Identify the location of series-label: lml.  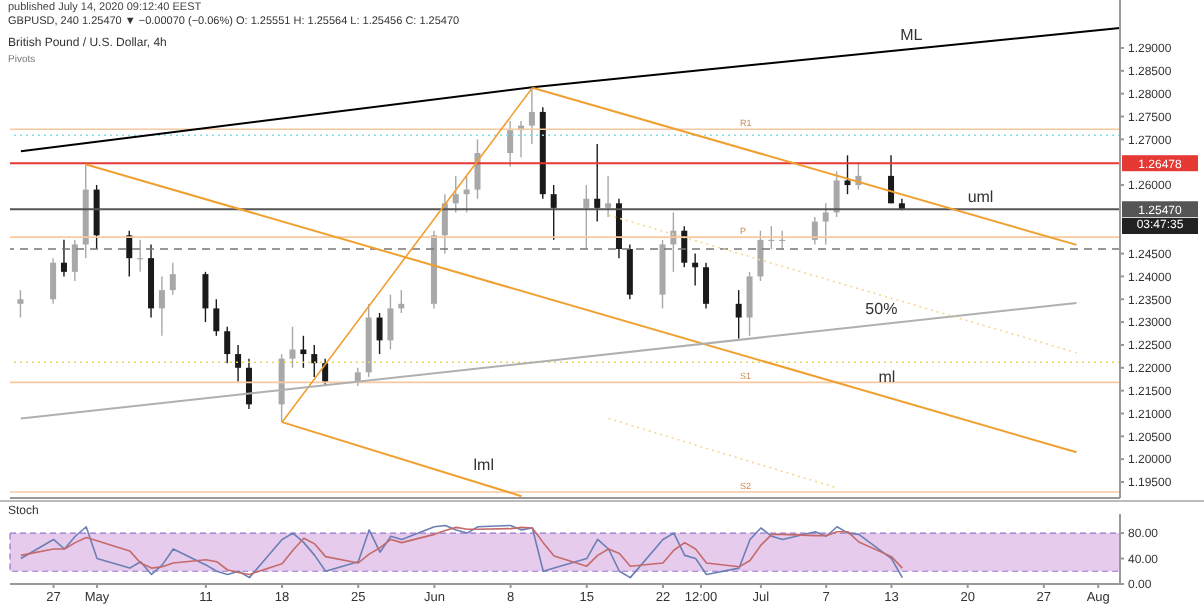
(483, 464).